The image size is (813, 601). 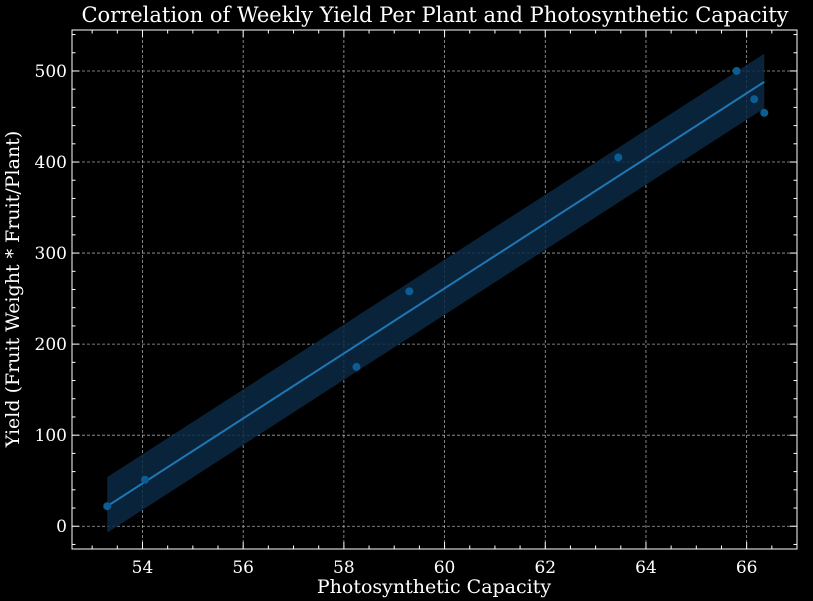 I want to click on y-tick-label: 100, so click(x=51, y=436).